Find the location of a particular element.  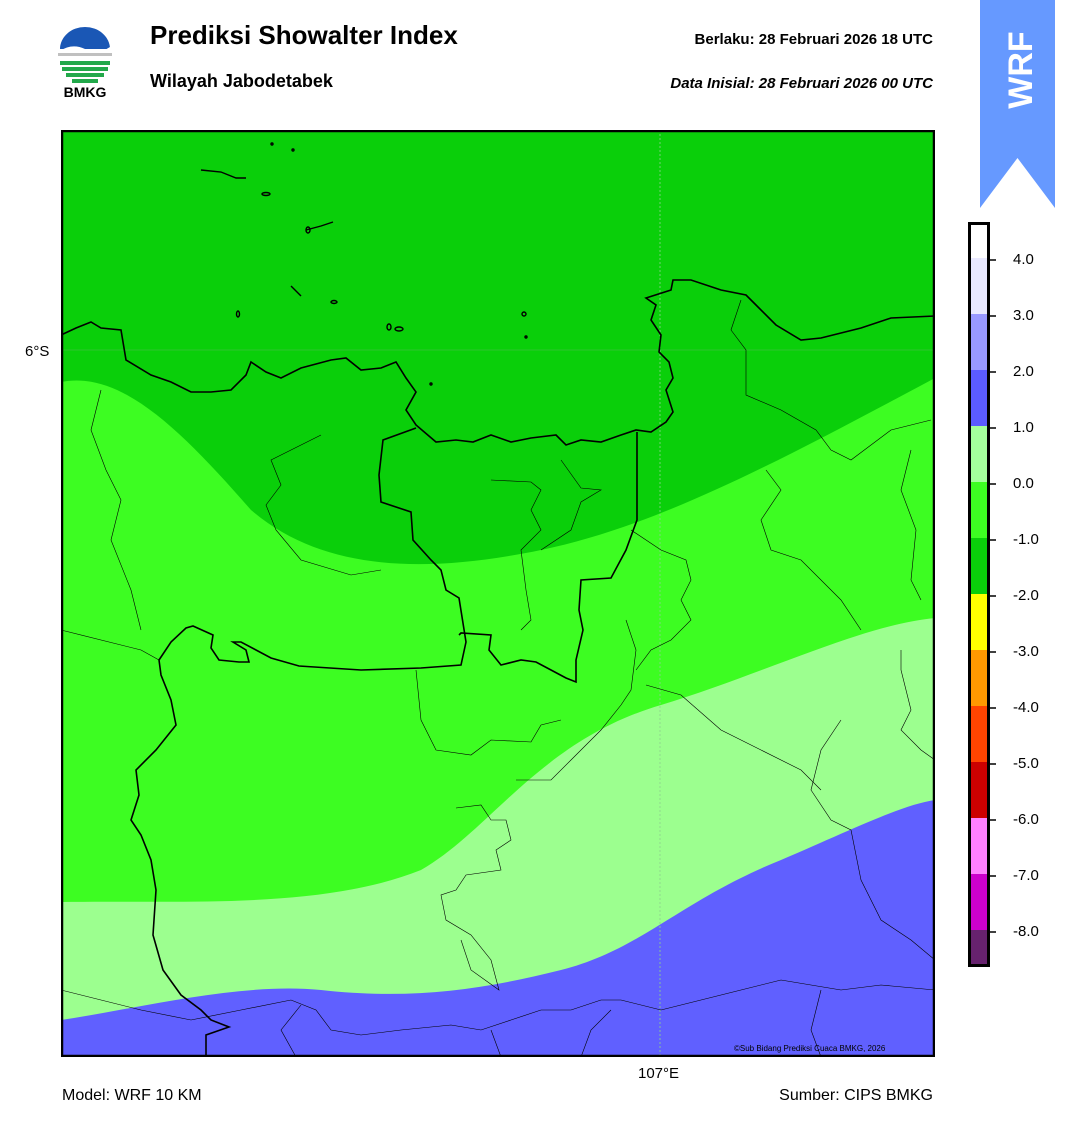

colorbar-tick-label: 1.0 is located at coordinates (1023, 427).